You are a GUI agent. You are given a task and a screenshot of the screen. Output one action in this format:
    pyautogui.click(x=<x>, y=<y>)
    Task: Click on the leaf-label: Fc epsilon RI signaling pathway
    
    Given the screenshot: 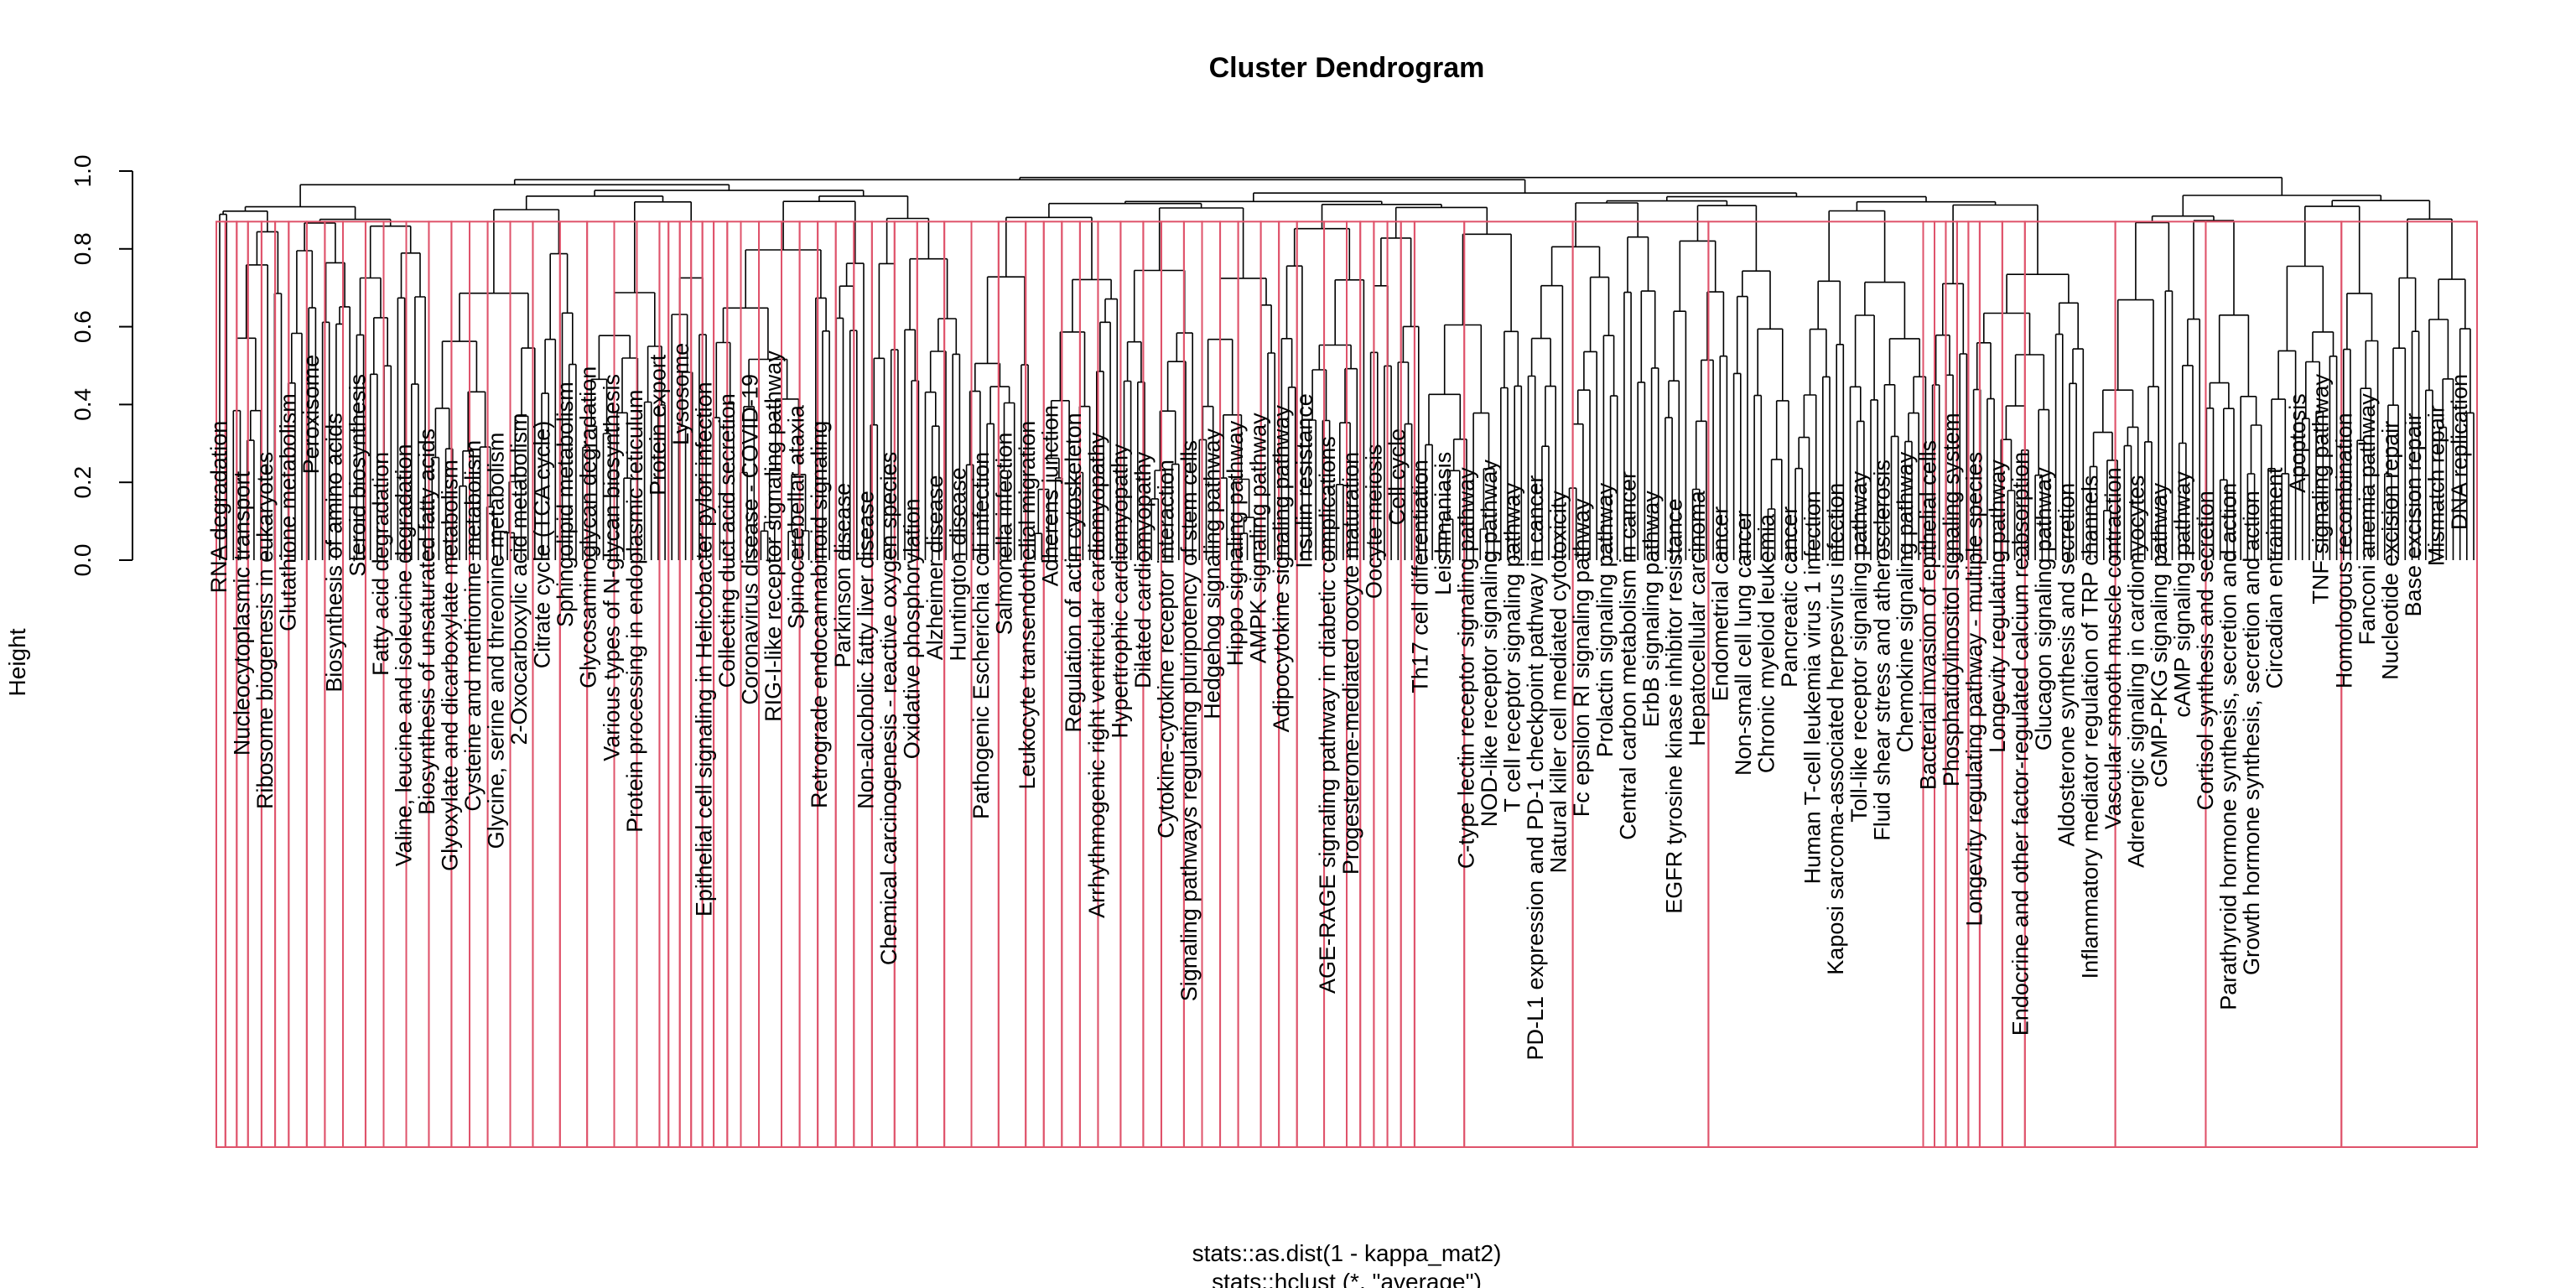 What is the action you would take?
    pyautogui.click(x=1581, y=657)
    